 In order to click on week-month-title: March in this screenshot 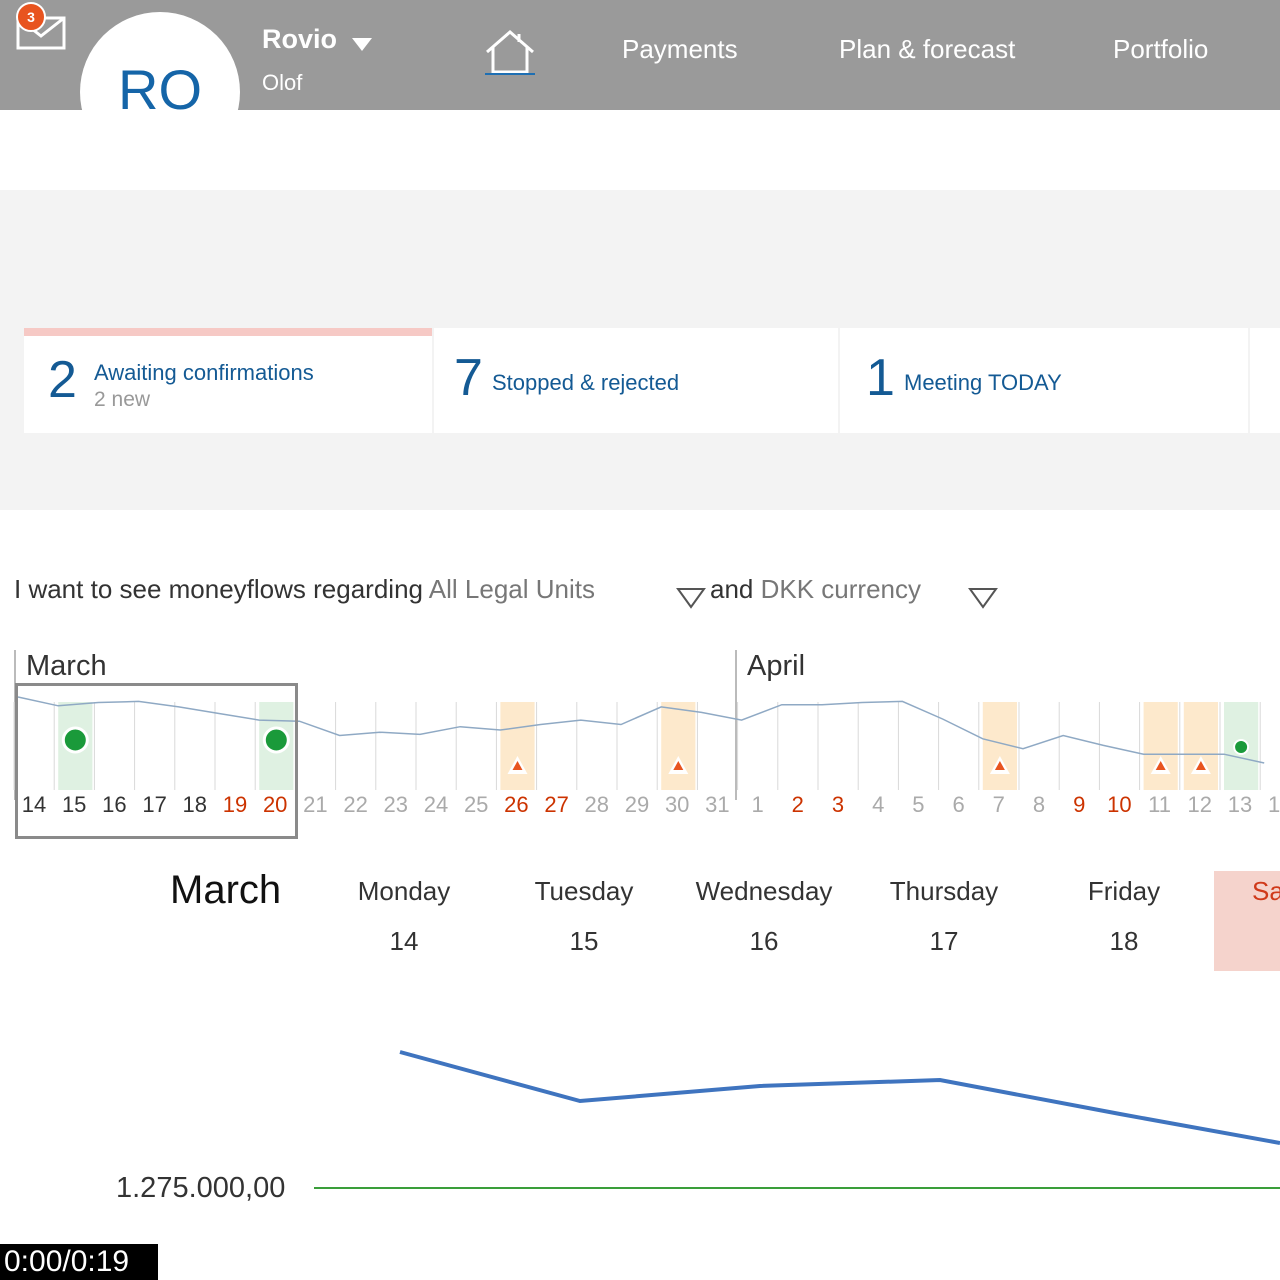, I will do `click(226, 890)`.